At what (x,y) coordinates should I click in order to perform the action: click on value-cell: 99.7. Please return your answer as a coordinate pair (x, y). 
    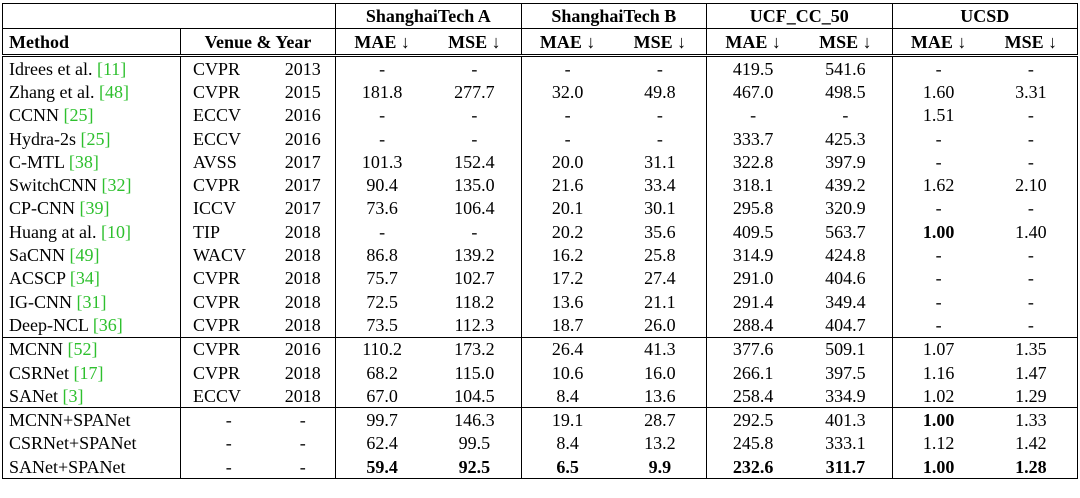
    Looking at the image, I should click on (382, 419).